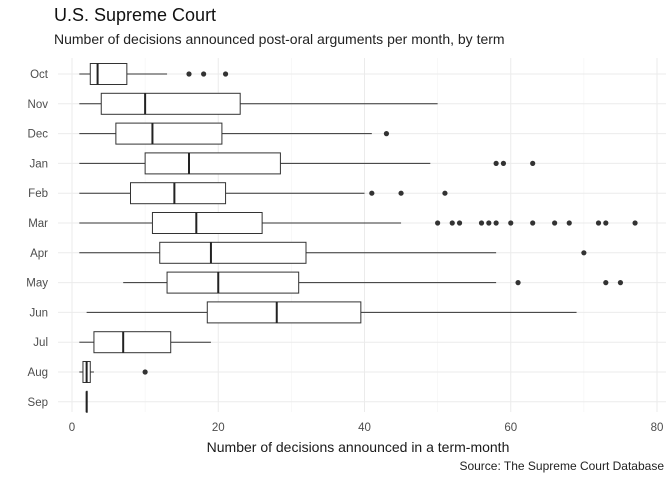 The height and width of the screenshot is (480, 672). I want to click on x-tick-label: 40, so click(364, 428).